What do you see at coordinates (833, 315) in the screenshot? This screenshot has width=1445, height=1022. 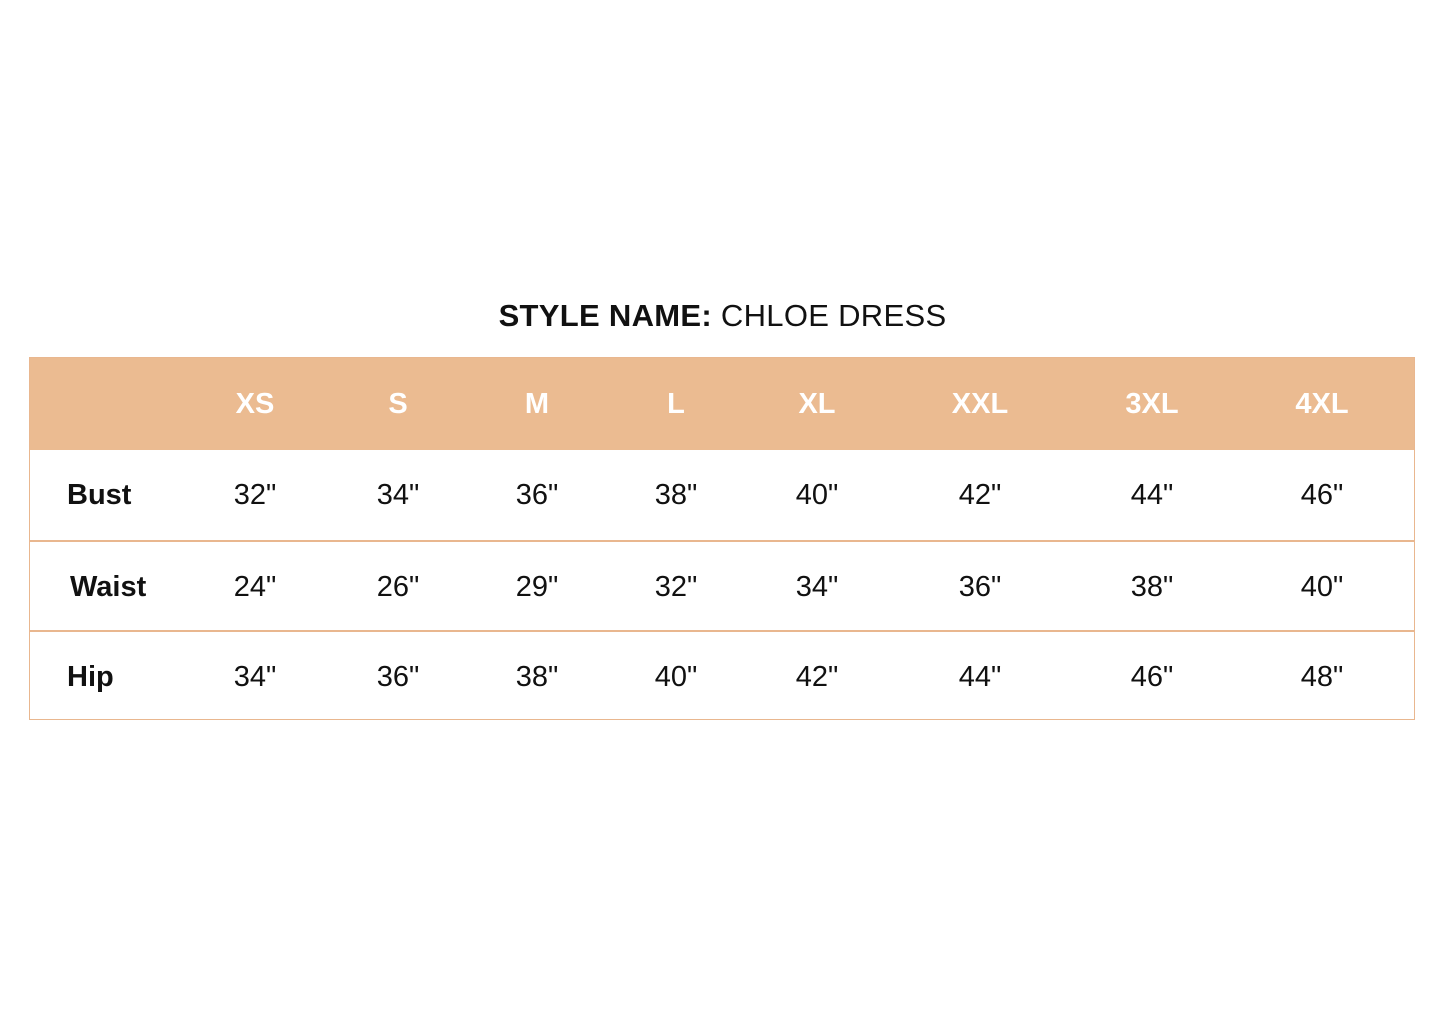 I see `style-name-value: CHLOE DRESS` at bounding box center [833, 315].